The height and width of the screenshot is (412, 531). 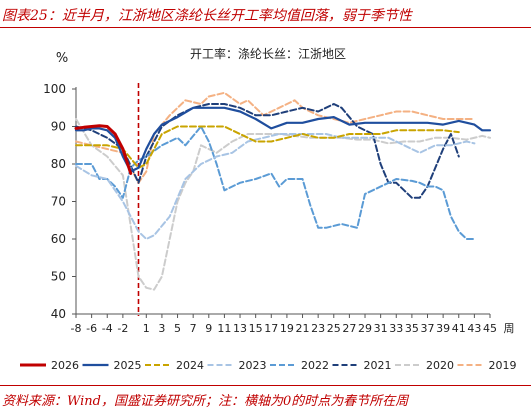 What do you see at coordinates (58, 202) in the screenshot?
I see `y-tick-label: 70` at bounding box center [58, 202].